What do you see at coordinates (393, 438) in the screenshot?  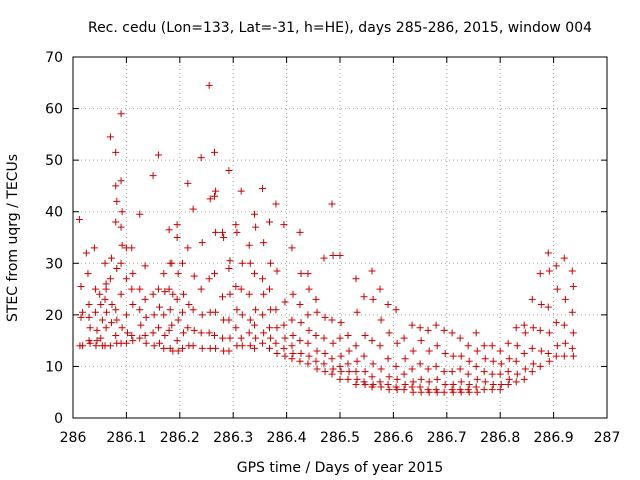 I see `x-tick-label: 286.6` at bounding box center [393, 438].